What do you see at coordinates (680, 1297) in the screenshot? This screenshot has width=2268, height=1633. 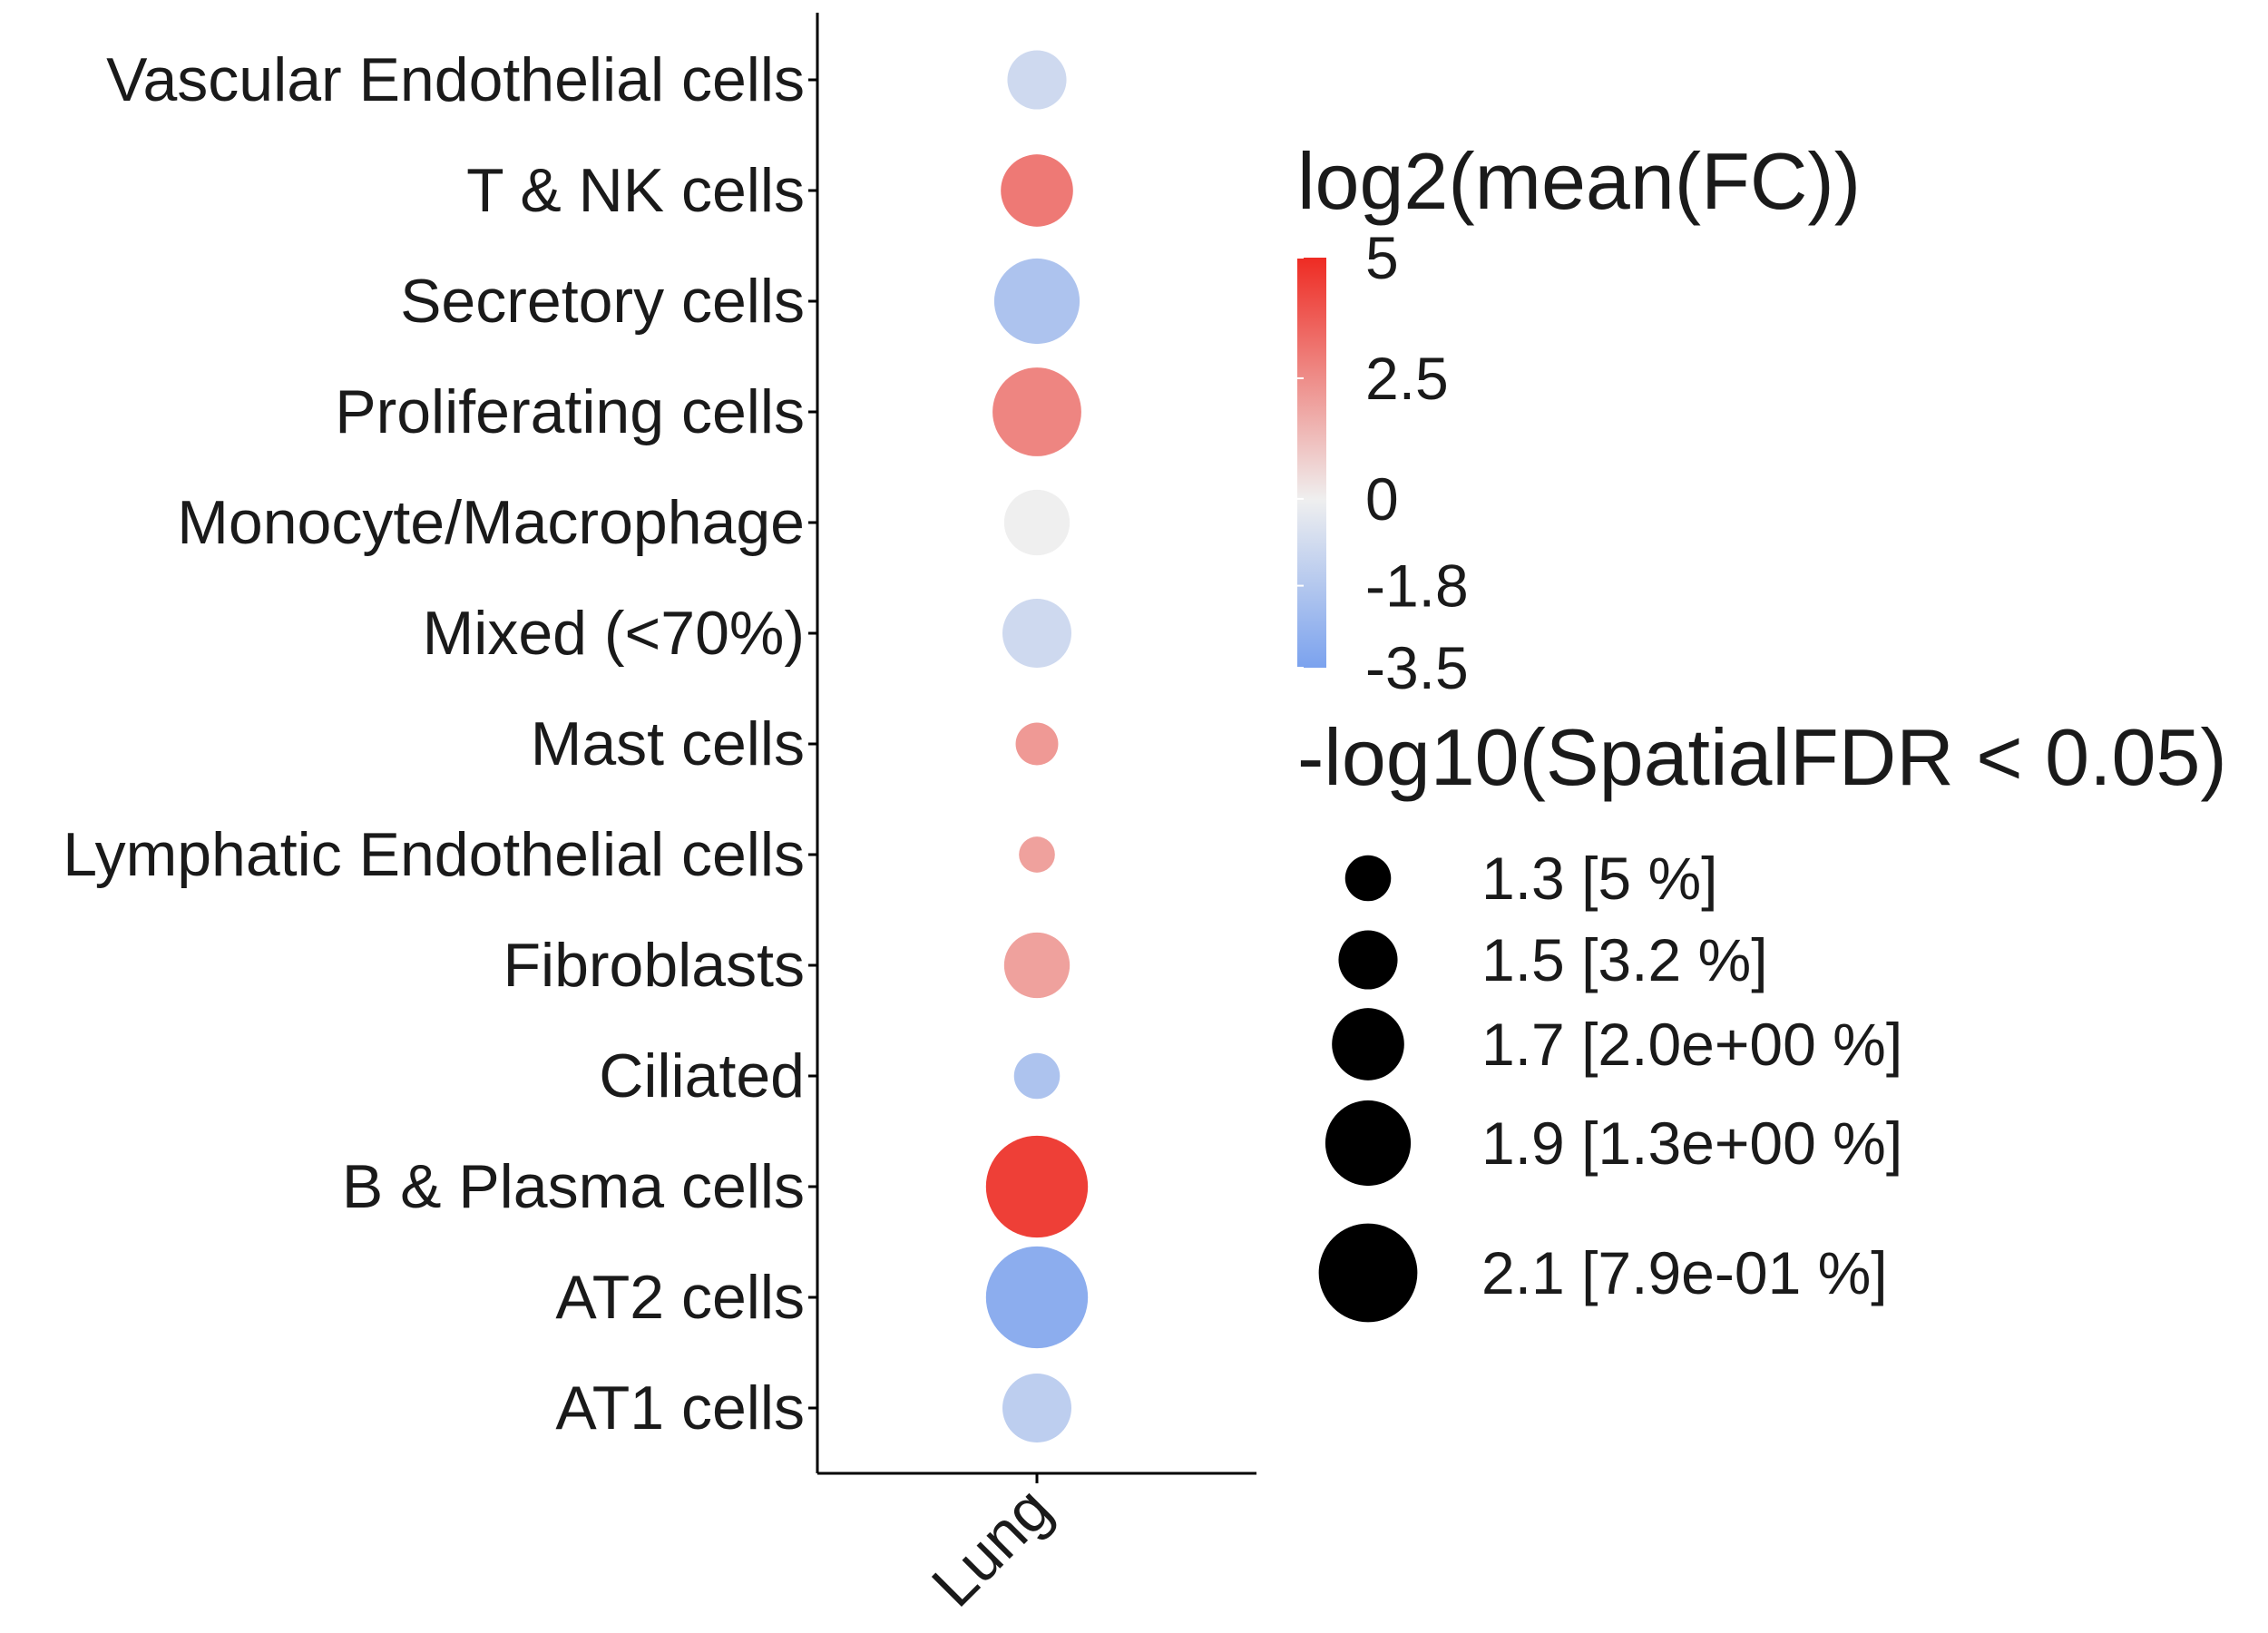 I see `y-tick-label-at2-cells: AT2 cells` at bounding box center [680, 1297].